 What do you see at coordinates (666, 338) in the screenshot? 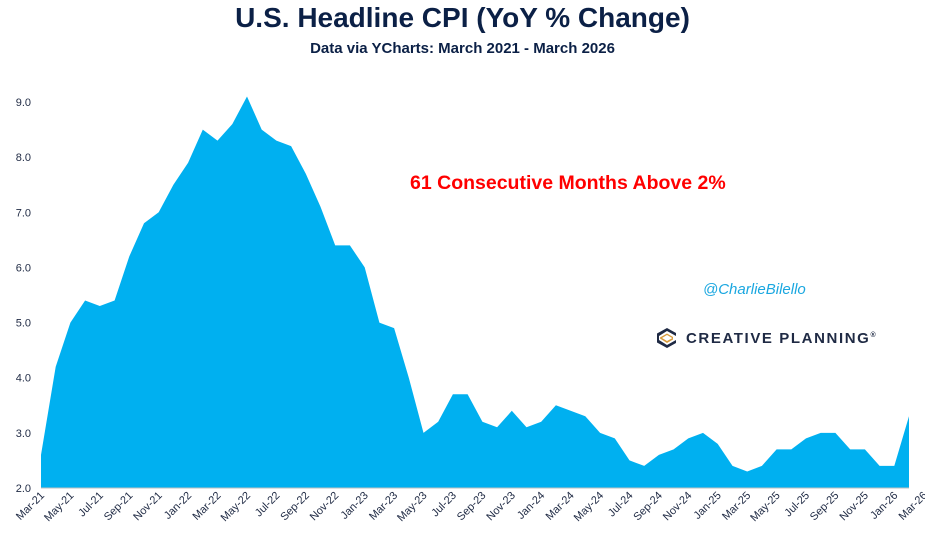
I see `creative-planning-logo-icon` at bounding box center [666, 338].